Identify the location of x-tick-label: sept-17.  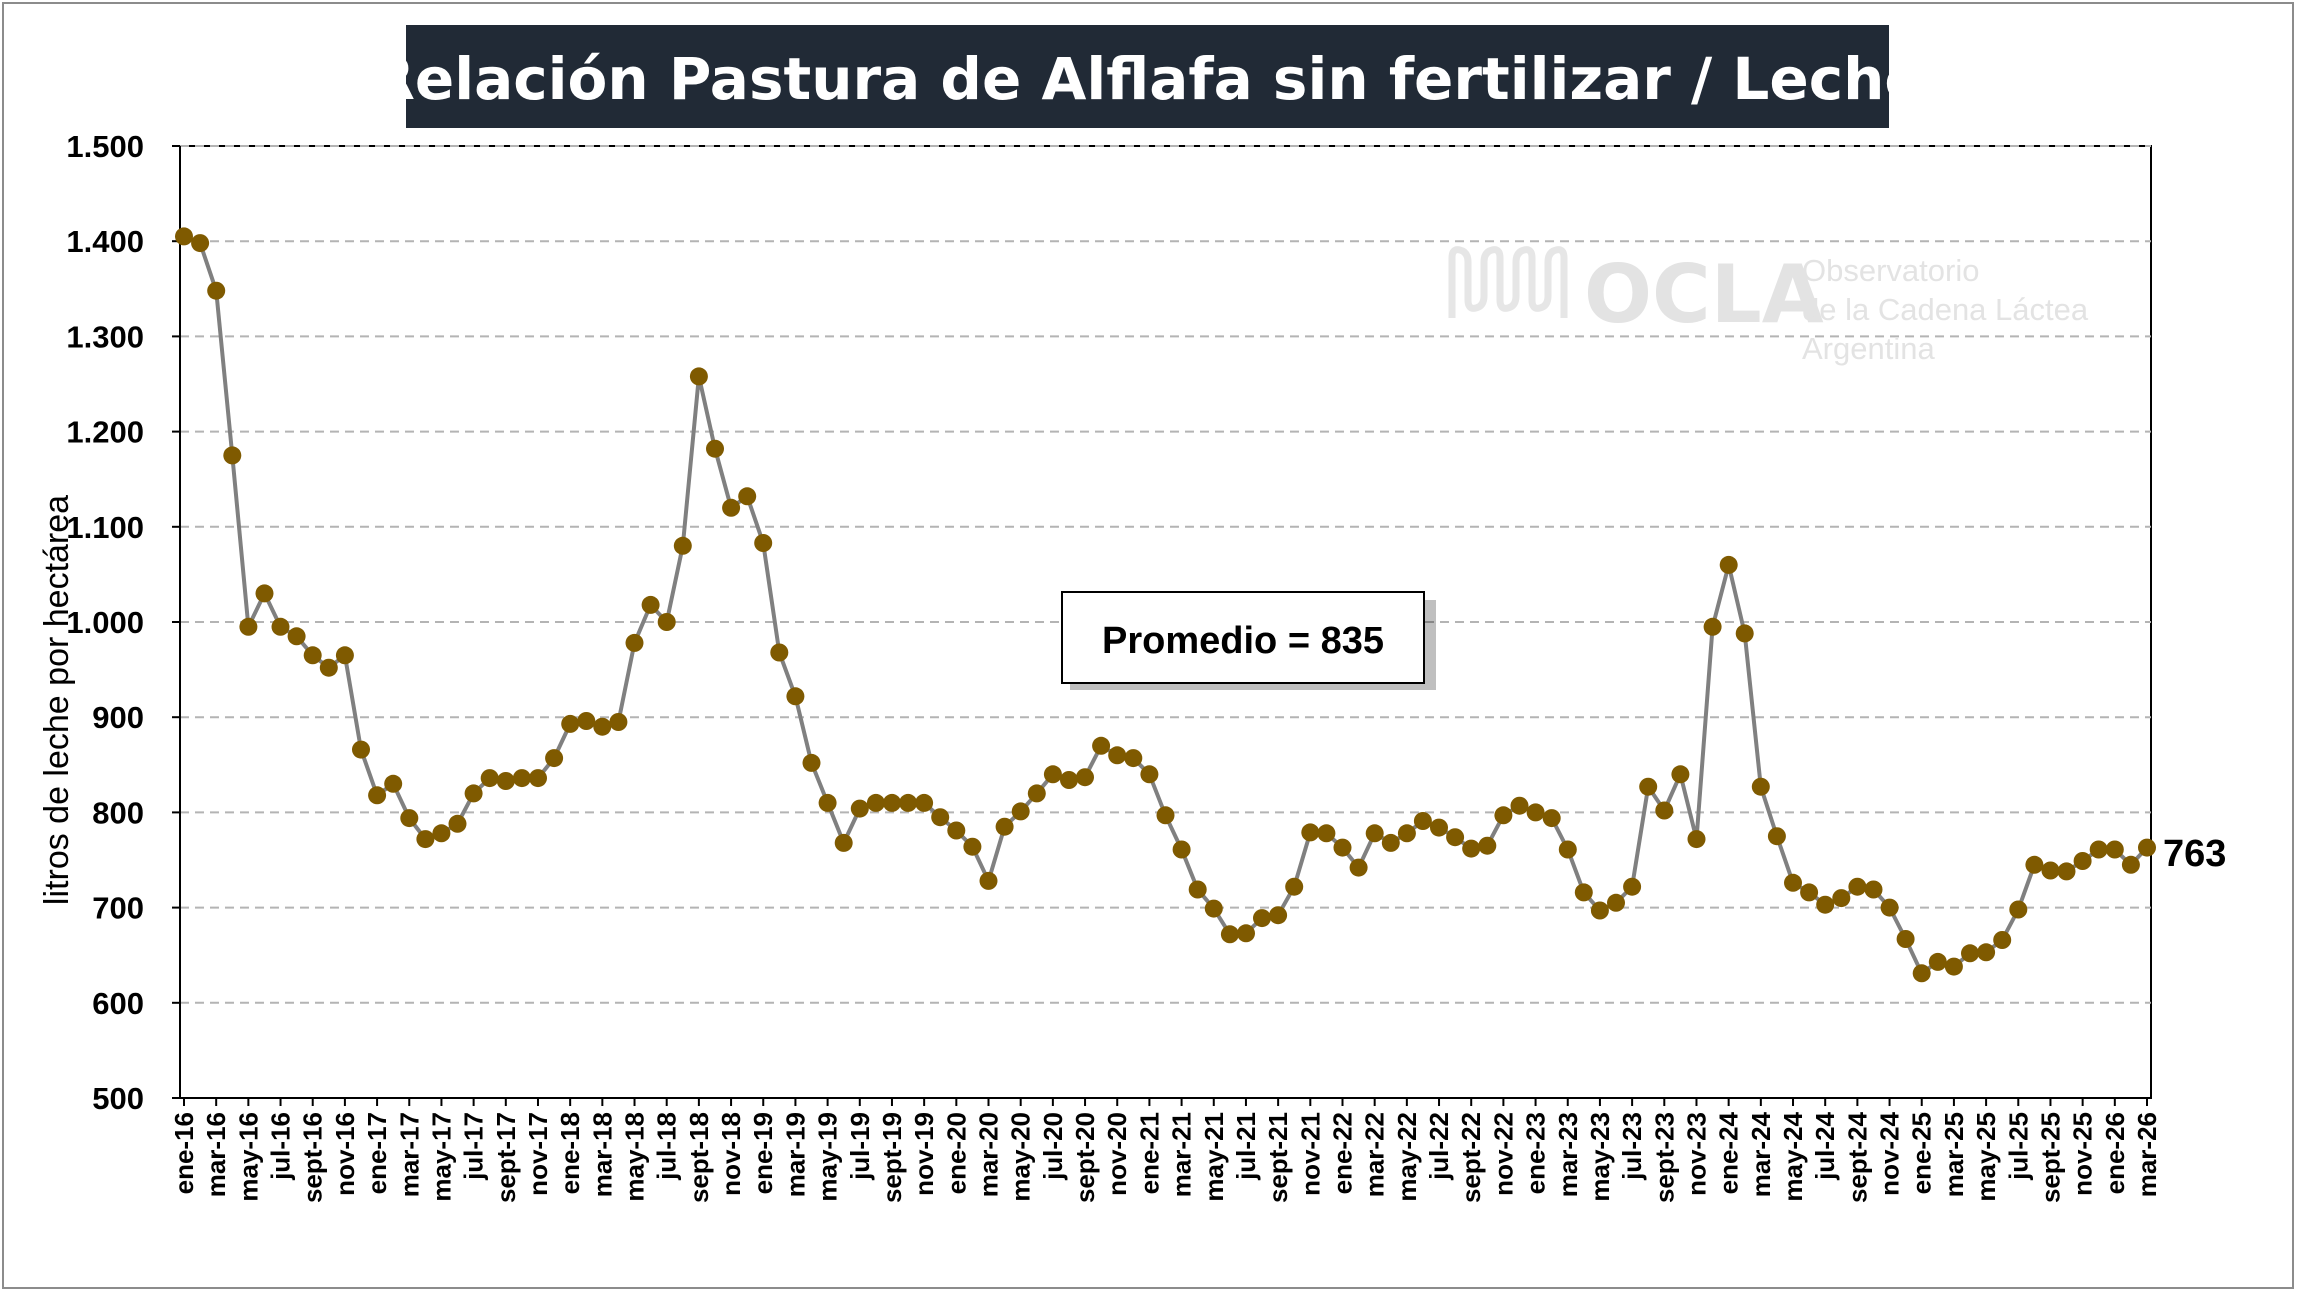
(506, 1157).